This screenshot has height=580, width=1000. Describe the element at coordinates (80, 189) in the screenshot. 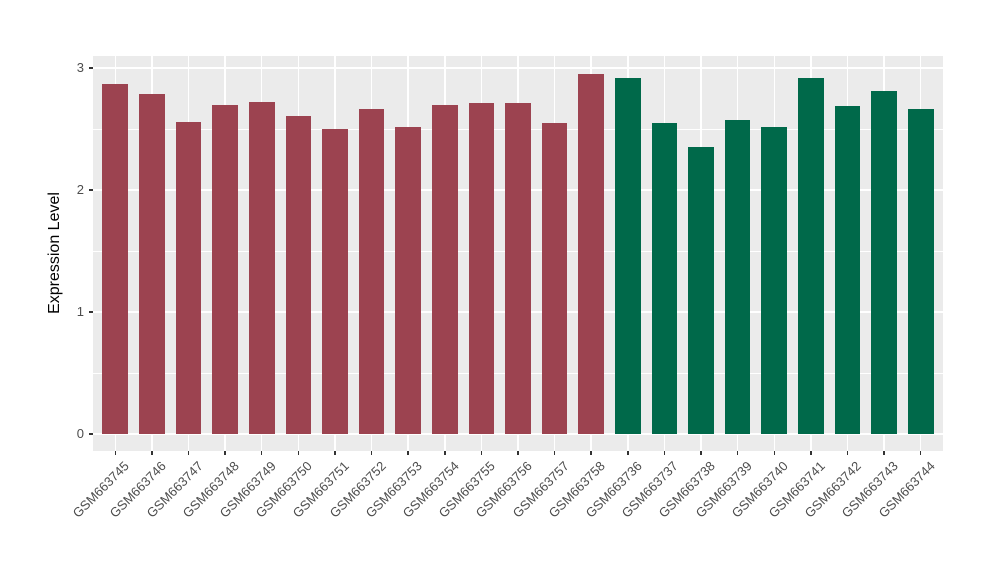

I see `y-tick-label: 2` at that location.